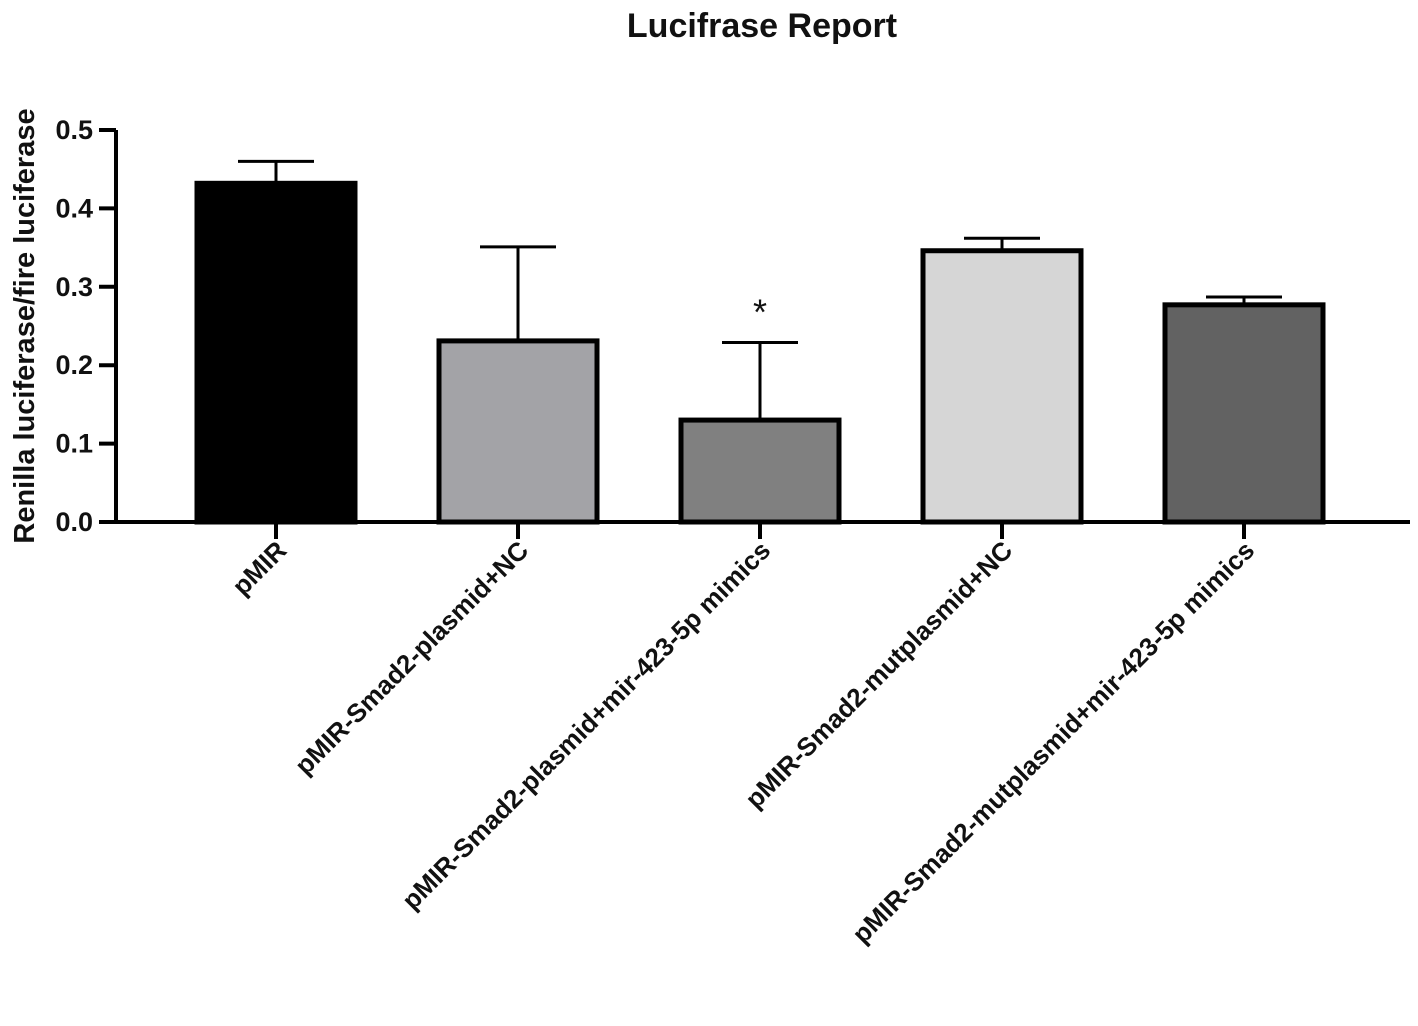 Image resolution: width=1418 pixels, height=1026 pixels. What do you see at coordinates (85, 326) in the screenshot?
I see `y-axis-ticks: 0.0 0.1 0.2 0.3 0.4 0.5` at bounding box center [85, 326].